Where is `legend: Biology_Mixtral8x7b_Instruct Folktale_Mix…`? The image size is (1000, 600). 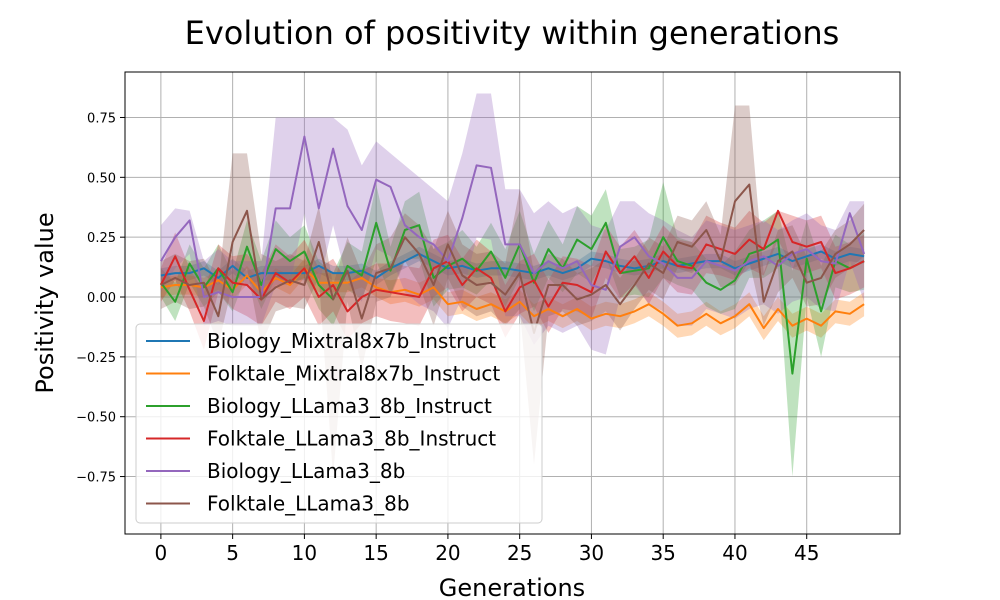 legend: Biology_Mixtral8x7b_Instruct Folktale_Mix… is located at coordinates (339, 423).